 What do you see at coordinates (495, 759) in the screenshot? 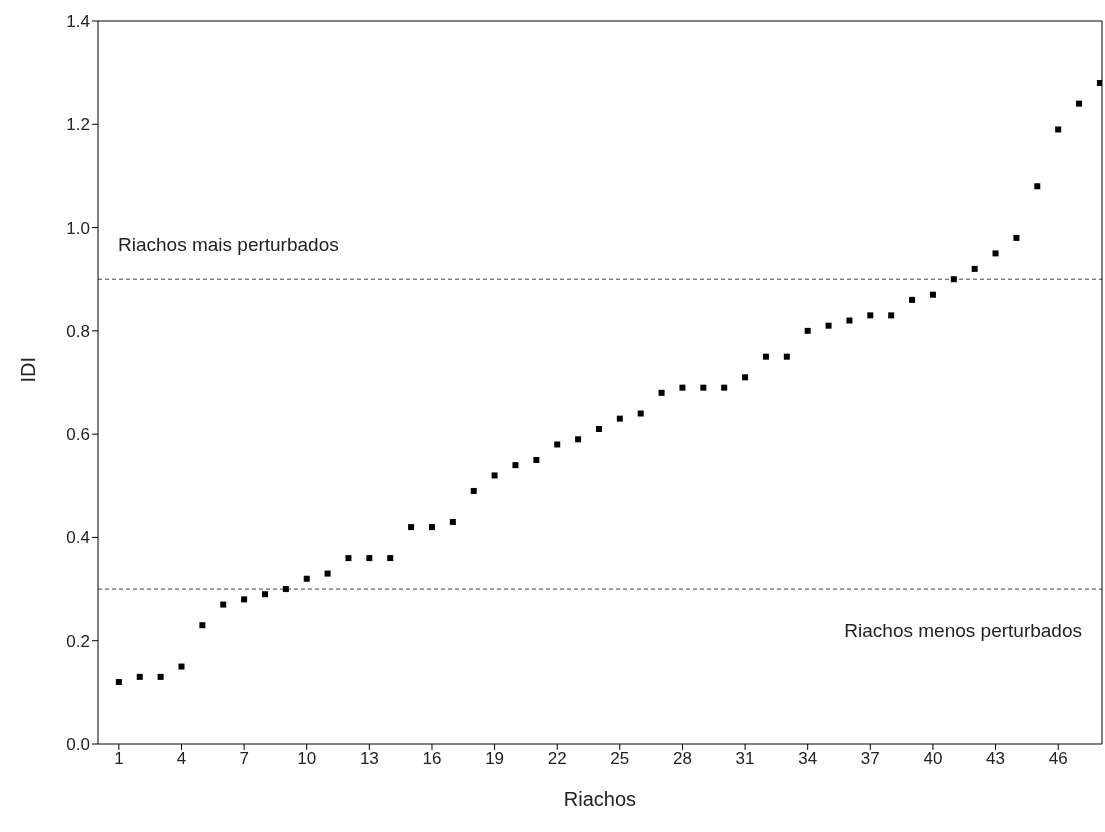
I see `x-tick-label: 19` at bounding box center [495, 759].